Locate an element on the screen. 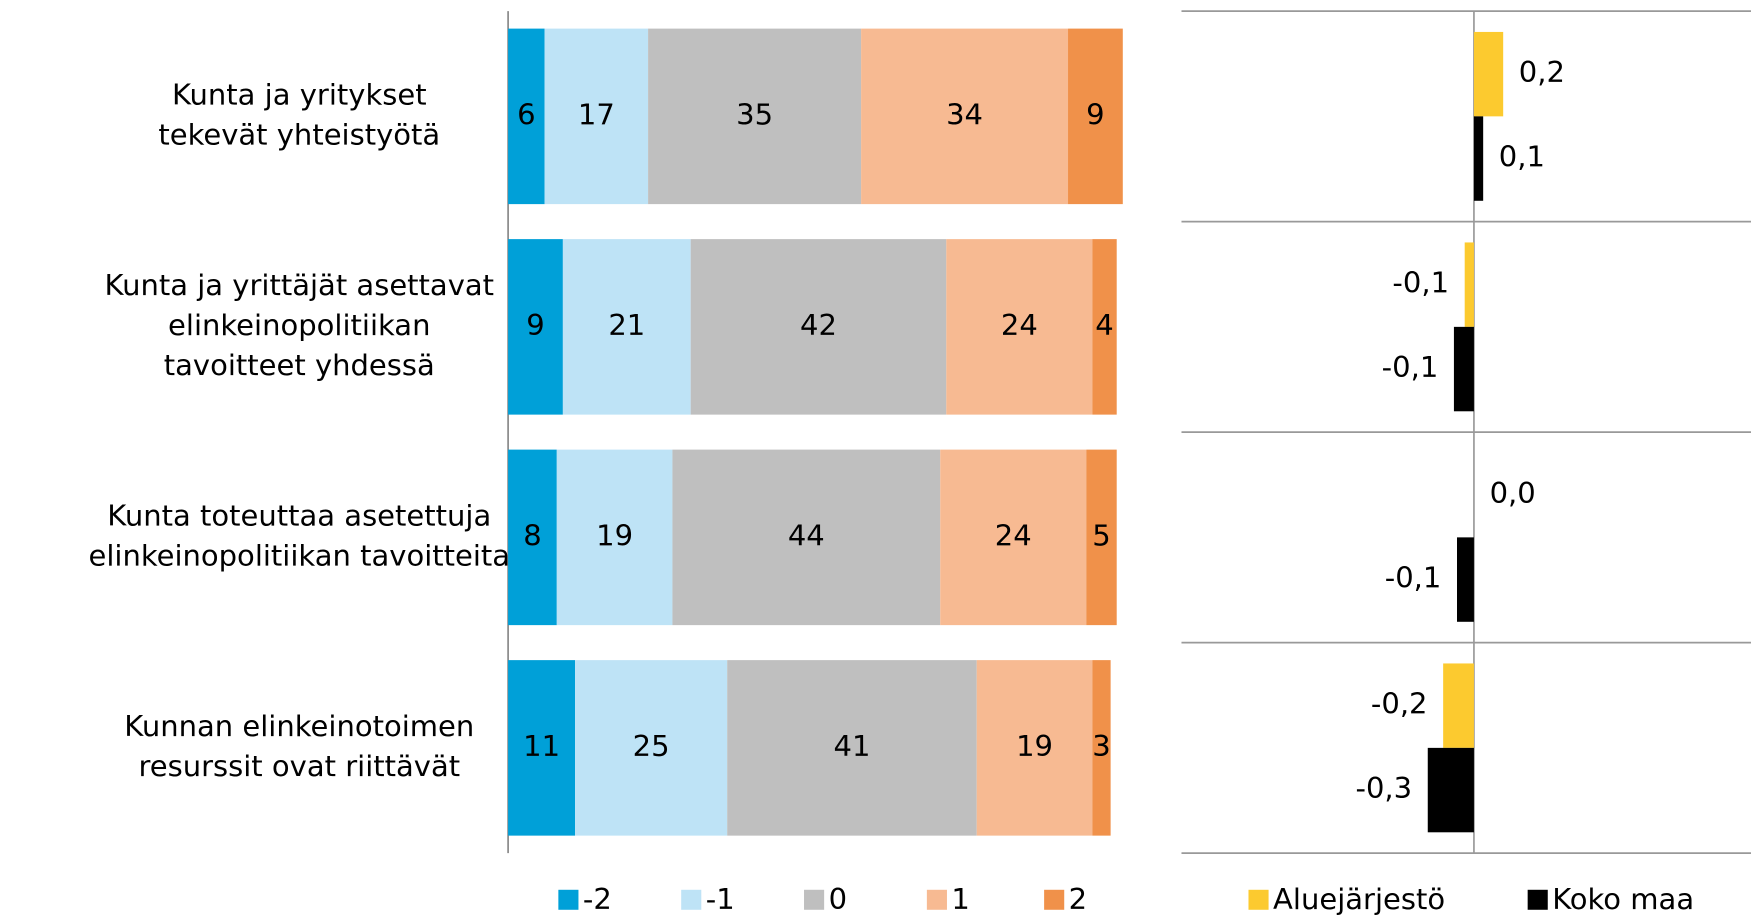 The height and width of the screenshot is (922, 1751). data-label: 4 is located at coordinates (1104, 325).